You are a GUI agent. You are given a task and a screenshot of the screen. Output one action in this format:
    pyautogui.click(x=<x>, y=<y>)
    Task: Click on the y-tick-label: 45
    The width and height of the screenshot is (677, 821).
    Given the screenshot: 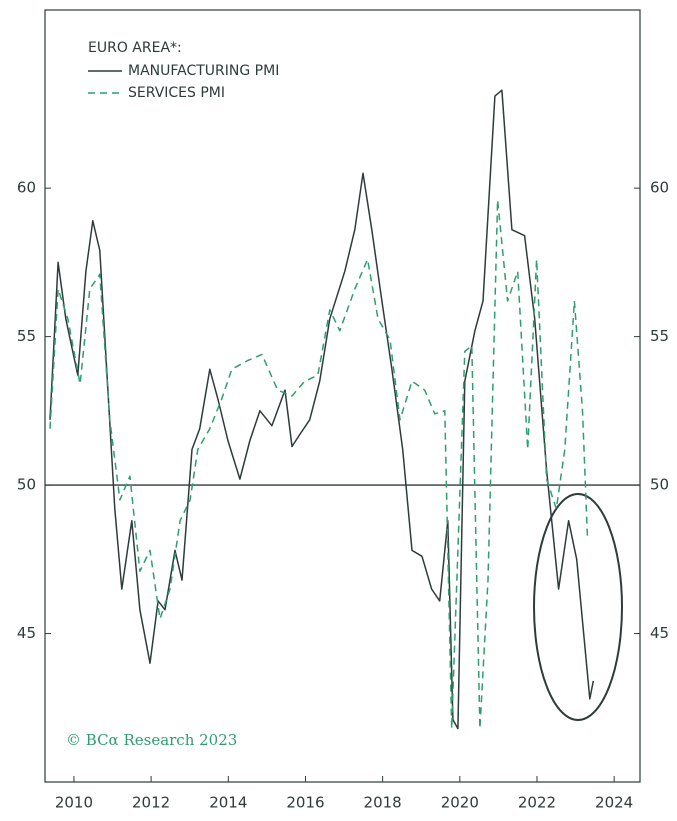 What is the action you would take?
    pyautogui.click(x=26, y=633)
    